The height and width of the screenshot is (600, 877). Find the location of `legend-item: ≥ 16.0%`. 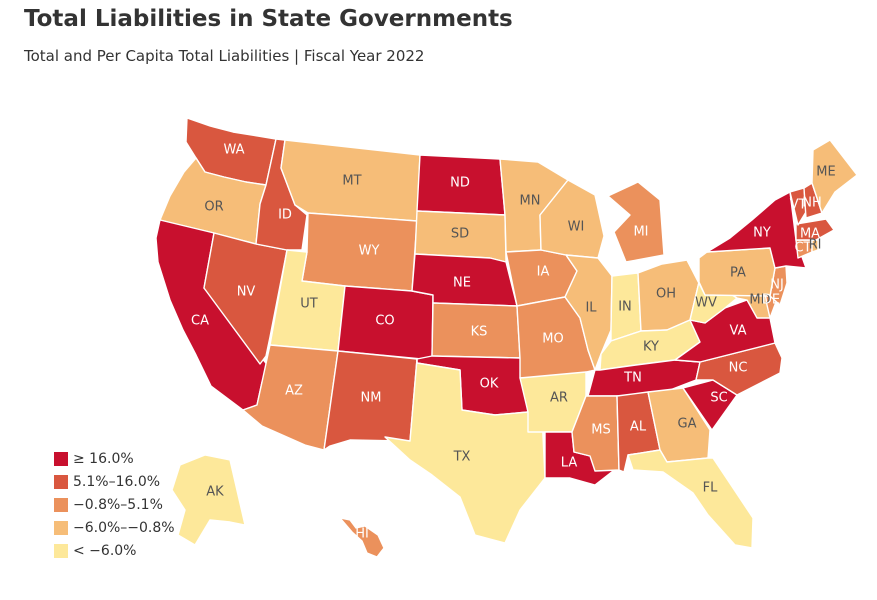

legend-item: ≥ 16.0% is located at coordinates (114, 458).